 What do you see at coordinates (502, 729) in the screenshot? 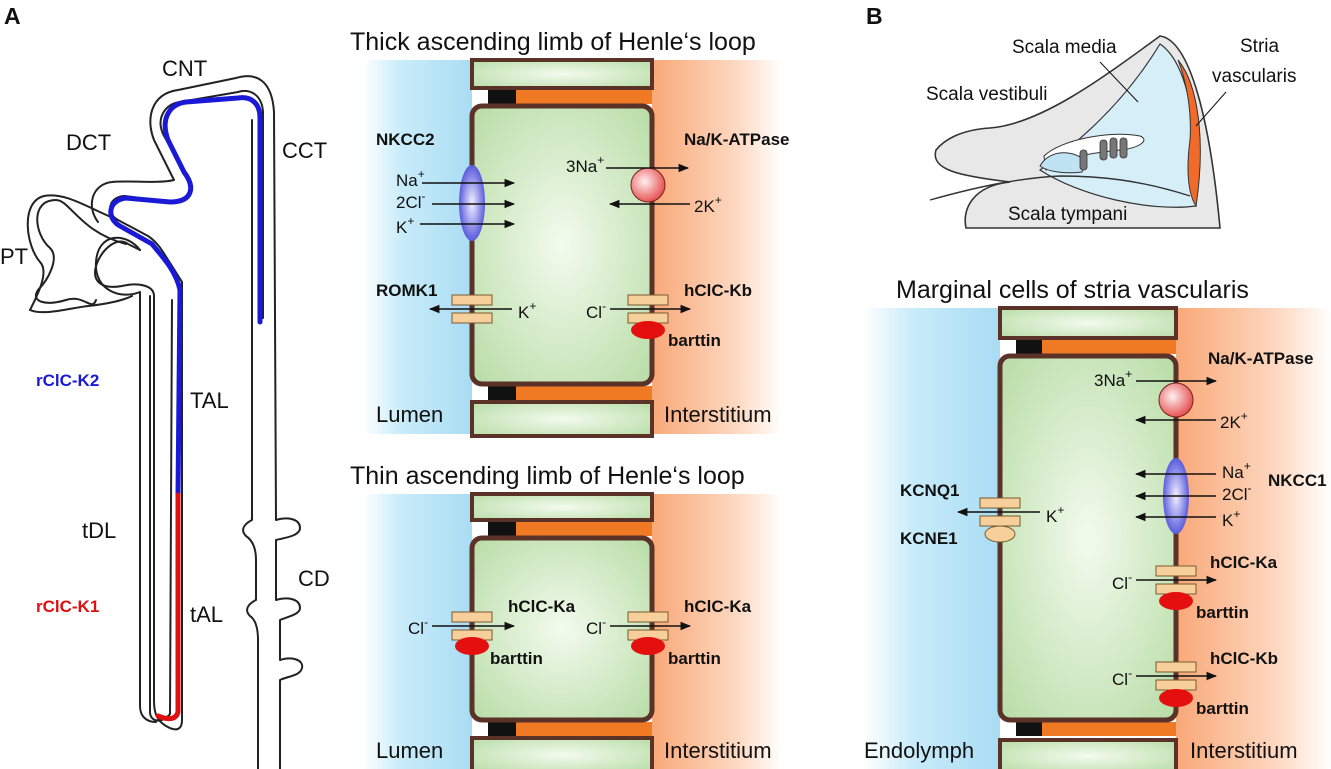
I see `thin-junction-bottom` at bounding box center [502, 729].